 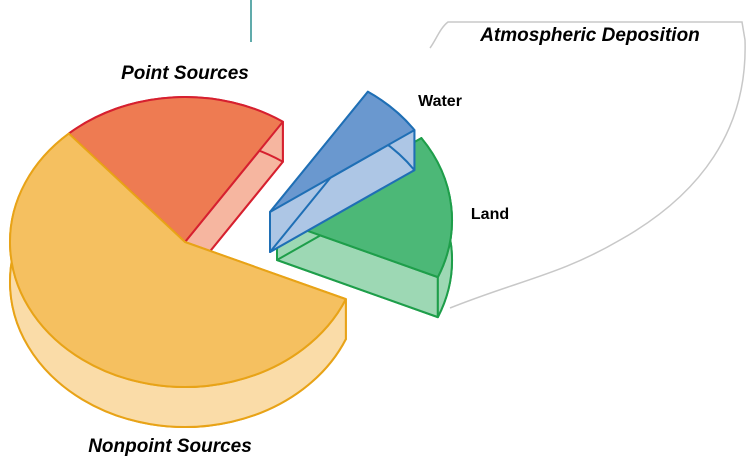 I want to click on slice-label: Land, so click(x=490, y=214).